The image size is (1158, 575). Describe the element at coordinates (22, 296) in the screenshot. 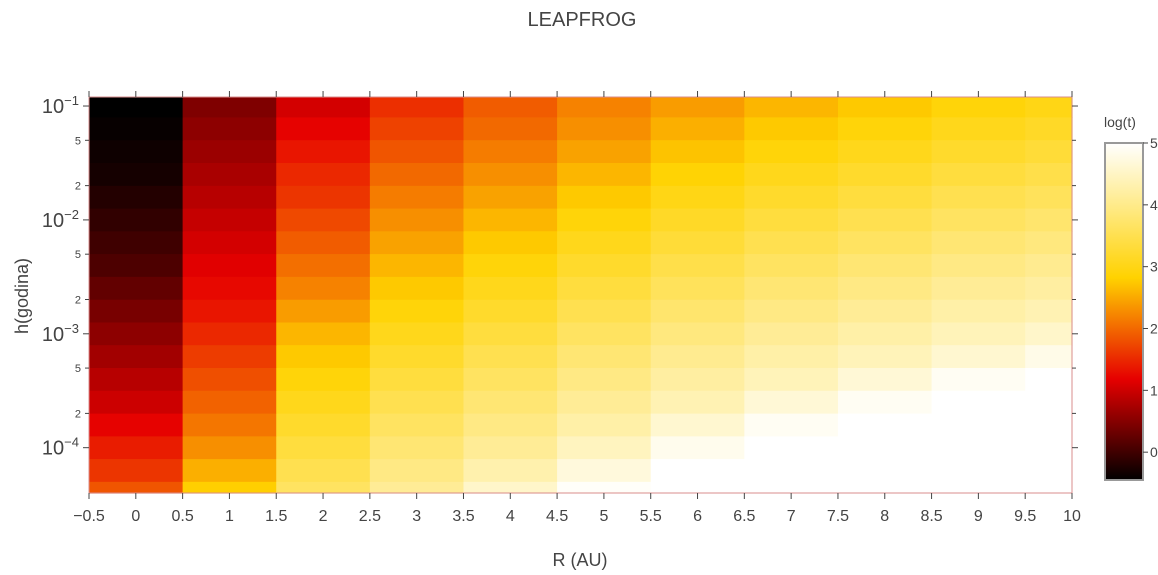

I see `y-axis-title: h(godina)` at that location.